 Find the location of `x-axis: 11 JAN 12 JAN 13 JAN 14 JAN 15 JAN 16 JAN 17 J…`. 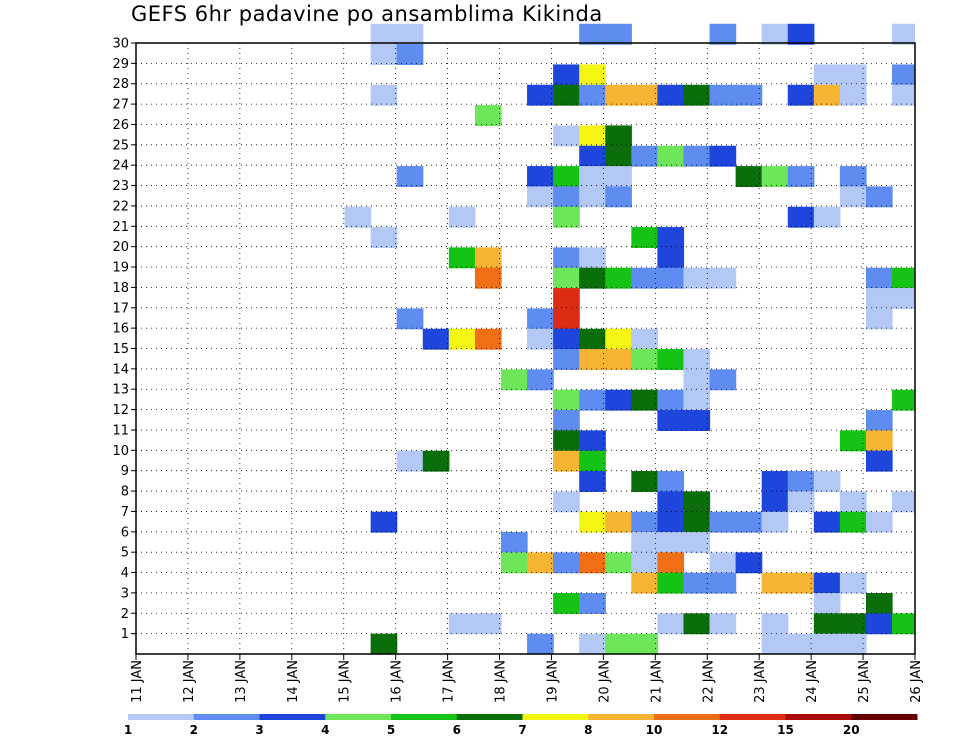

x-axis: 11 JAN 12 JAN 13 JAN 14 JAN 15 JAN 16 JAN 17 J… is located at coordinates (527, 678).